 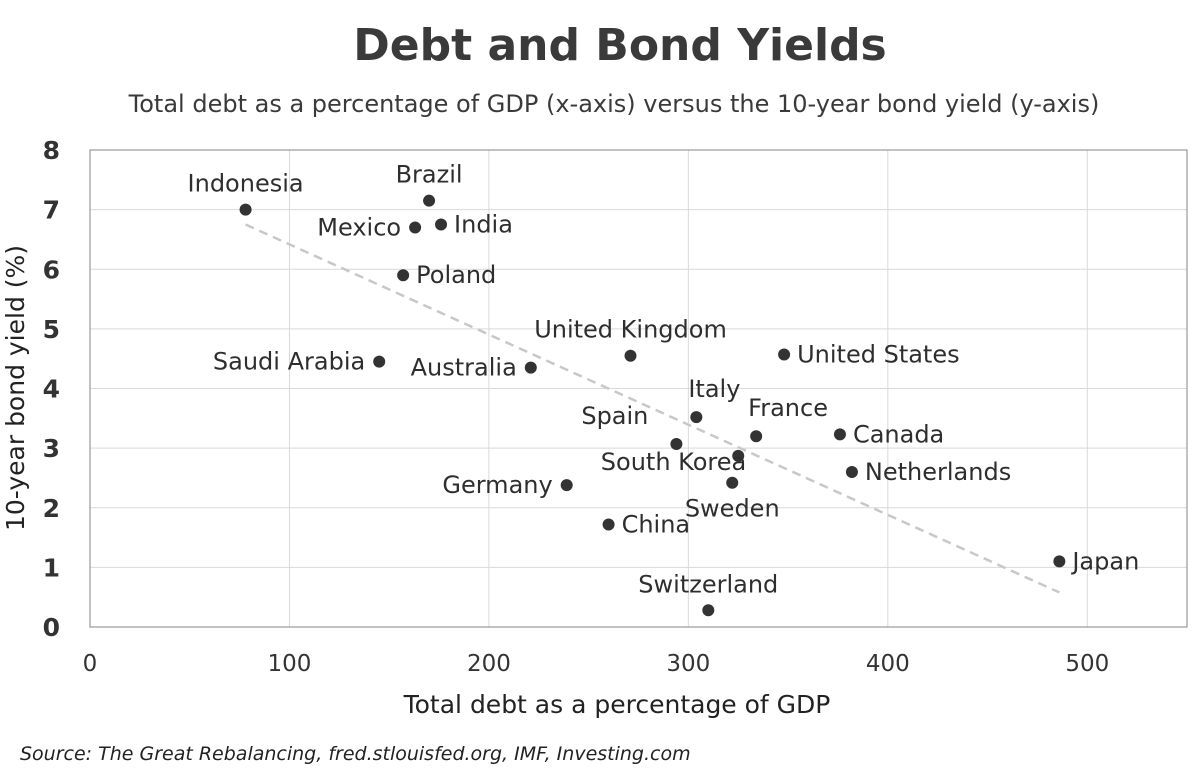 What do you see at coordinates (608, 524) in the screenshot?
I see `point-china` at bounding box center [608, 524].